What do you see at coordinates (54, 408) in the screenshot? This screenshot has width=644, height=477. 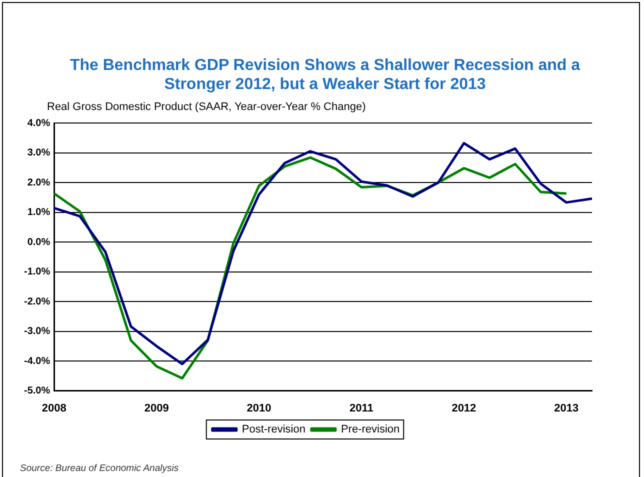 I see `x-tick-label: 2008` at bounding box center [54, 408].